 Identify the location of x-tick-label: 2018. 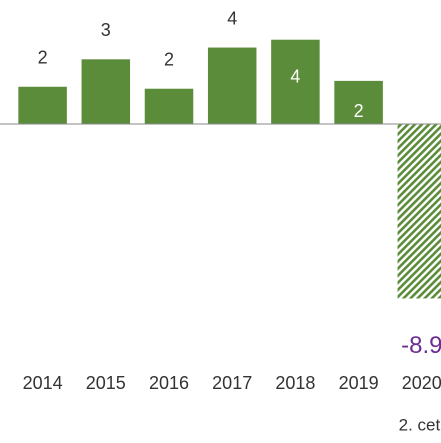
(295, 383).